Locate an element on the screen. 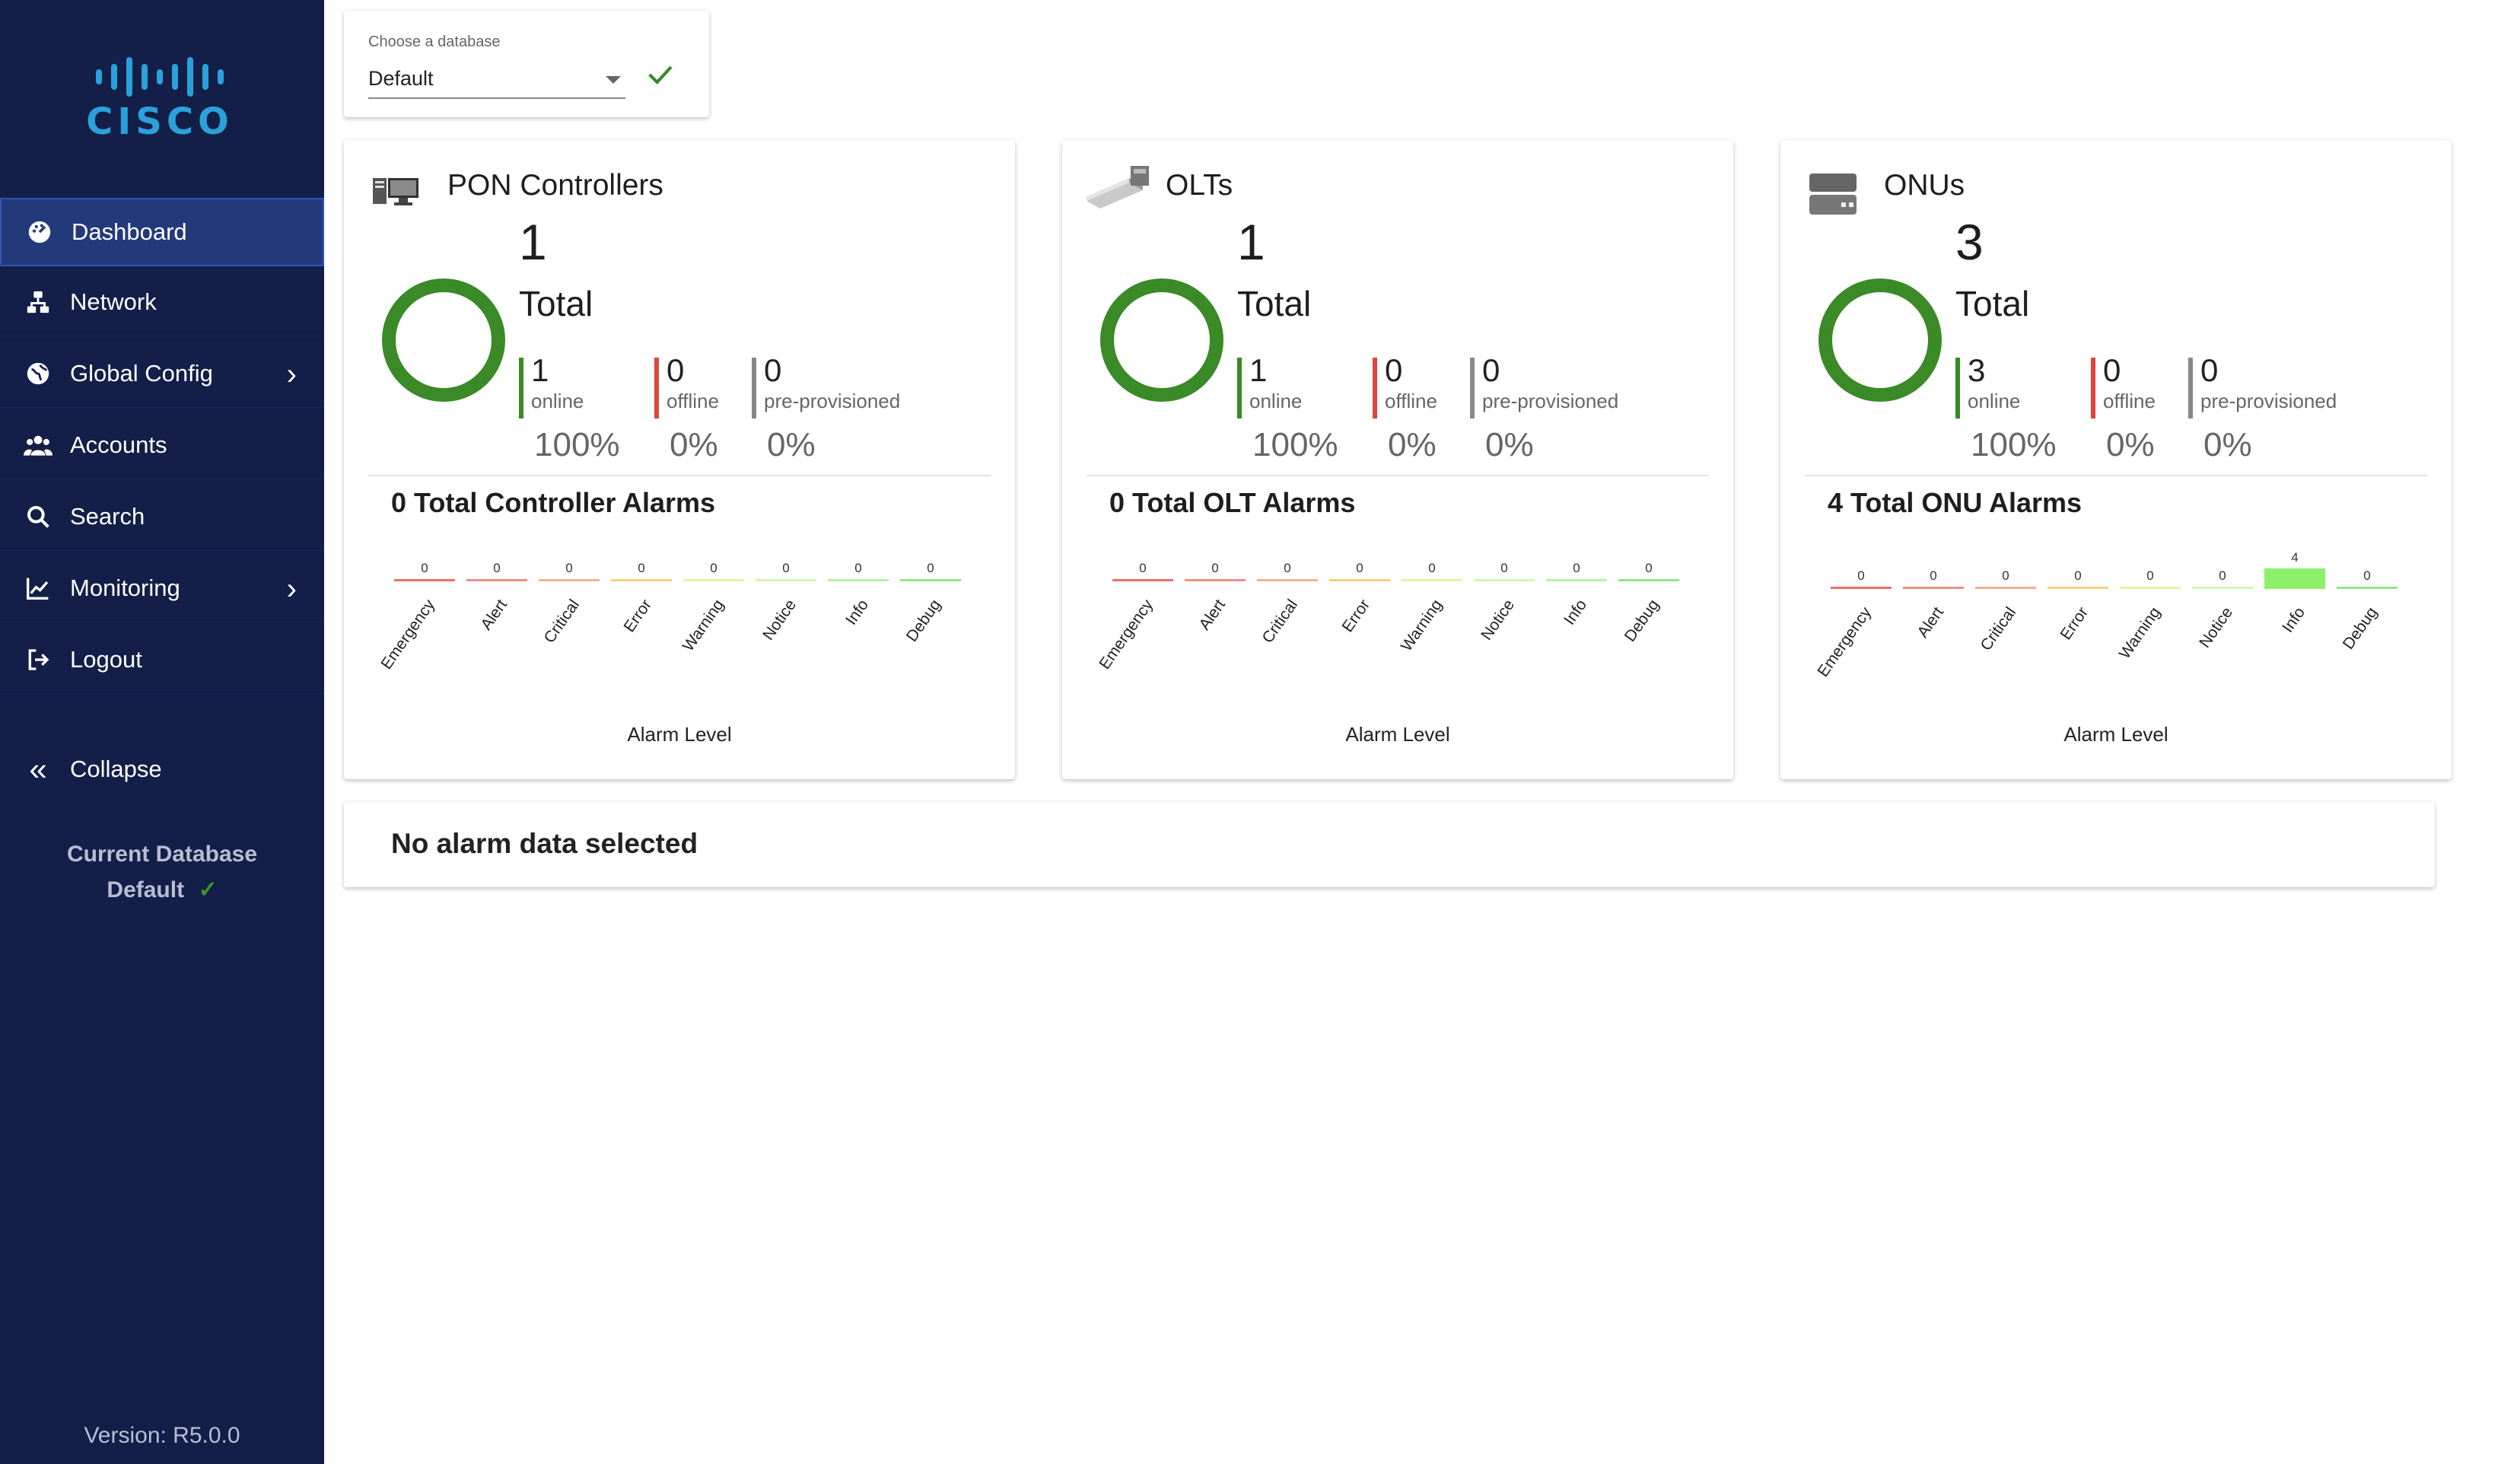 The image size is (2520, 1464). tick-label: Critical is located at coordinates (561, 622).